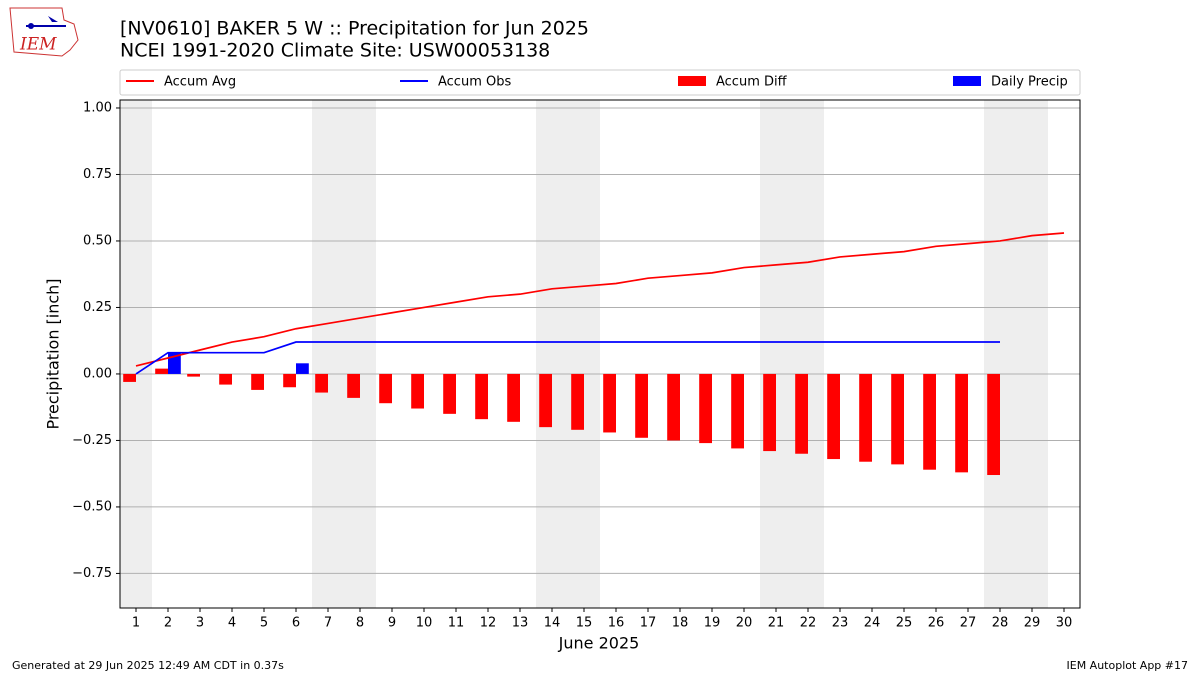 The width and height of the screenshot is (1200, 675). I want to click on x-tick-label: 22, so click(808, 623).